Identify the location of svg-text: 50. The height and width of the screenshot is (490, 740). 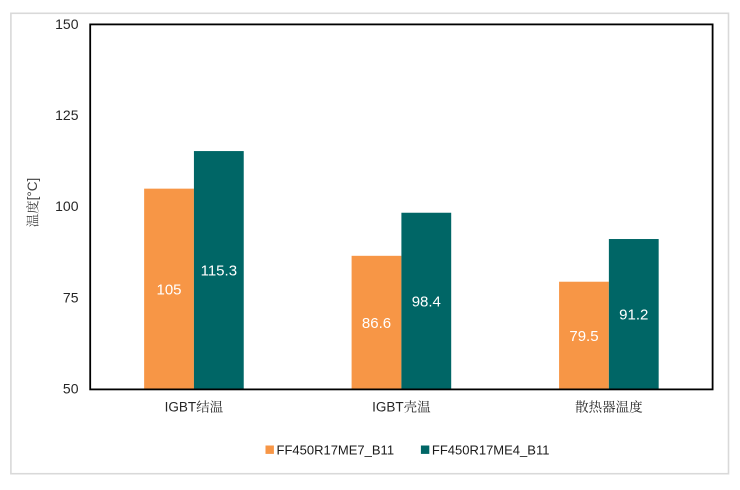
(71, 388).